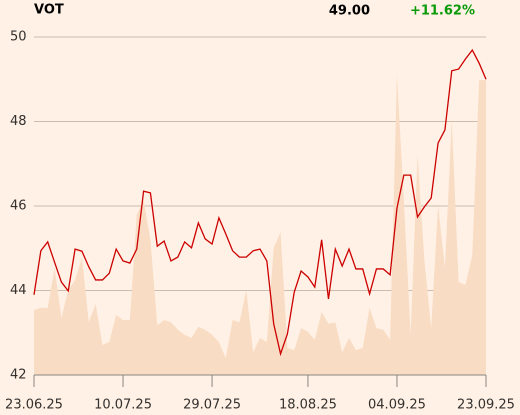 The image size is (520, 415). I want to click on x-tick-label: 18.08.25, so click(308, 405).